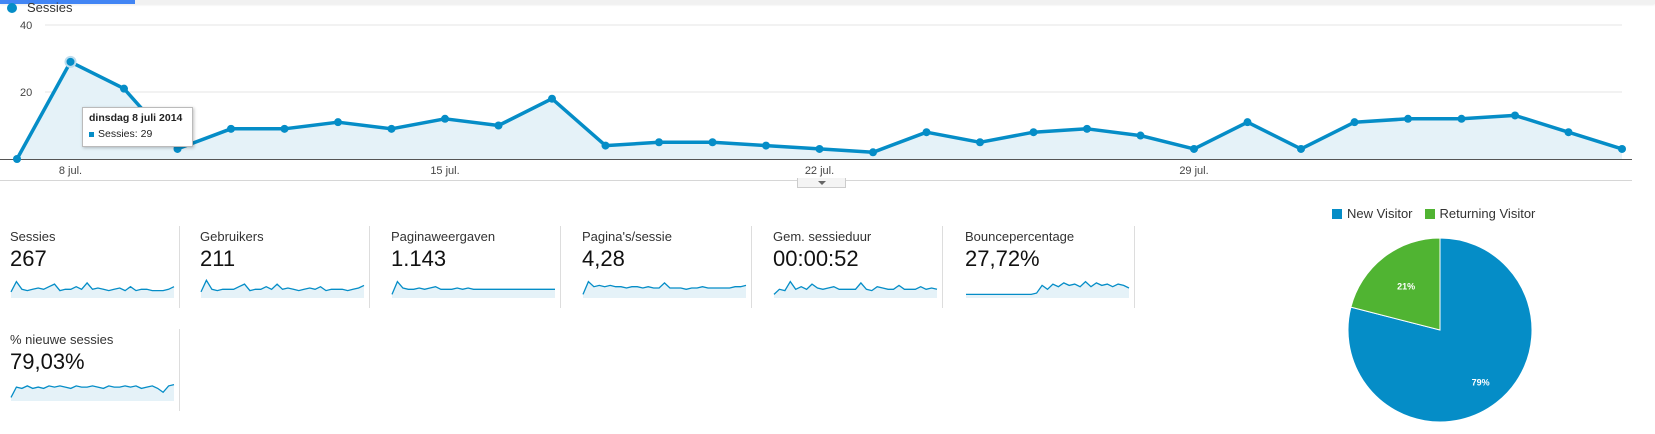  Describe the element at coordinates (90, 370) in the screenshot. I see `metric-nieuwe-sessies: % nieuwe sessies 79,03%` at that location.